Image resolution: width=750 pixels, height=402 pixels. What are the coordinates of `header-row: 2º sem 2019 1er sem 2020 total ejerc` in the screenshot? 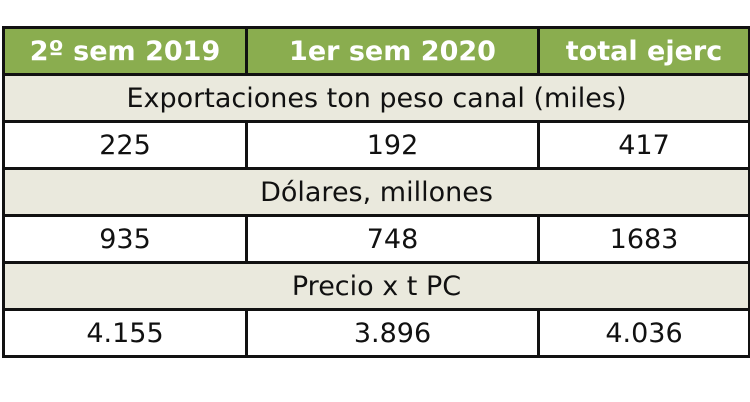 It's located at (376, 51).